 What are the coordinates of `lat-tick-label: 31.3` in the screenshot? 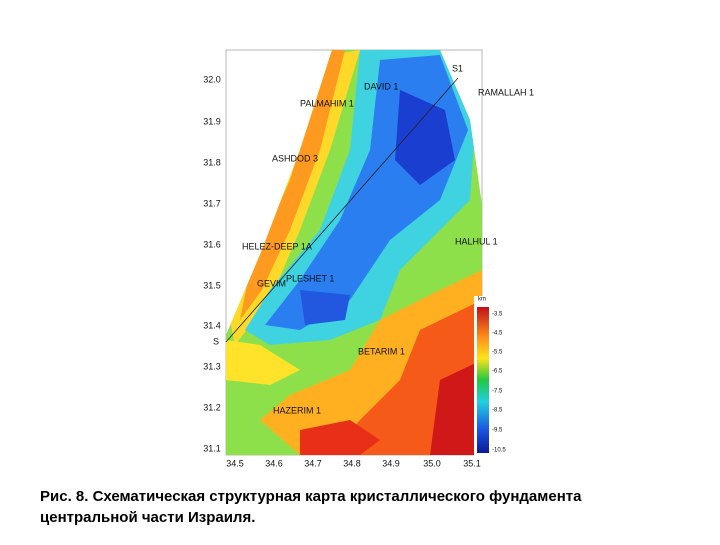 It's located at (212, 366).